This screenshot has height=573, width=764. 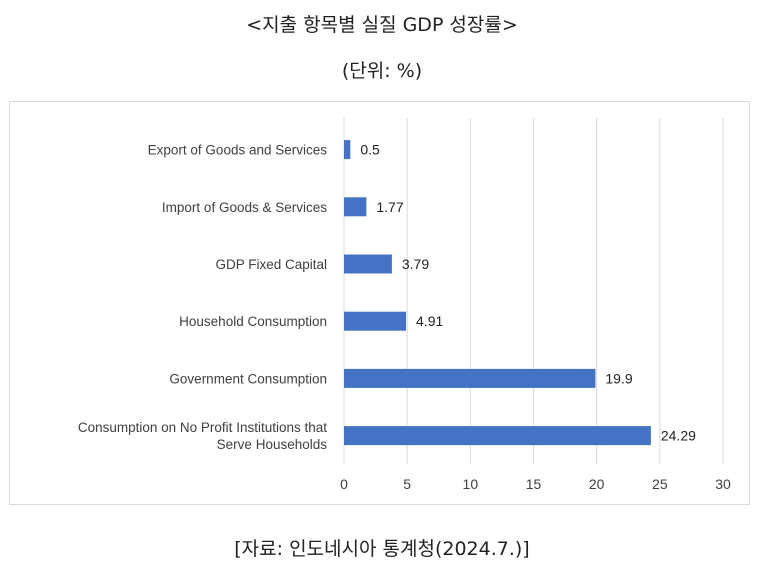 What do you see at coordinates (248, 378) in the screenshot?
I see `category-label: Government Consumption` at bounding box center [248, 378].